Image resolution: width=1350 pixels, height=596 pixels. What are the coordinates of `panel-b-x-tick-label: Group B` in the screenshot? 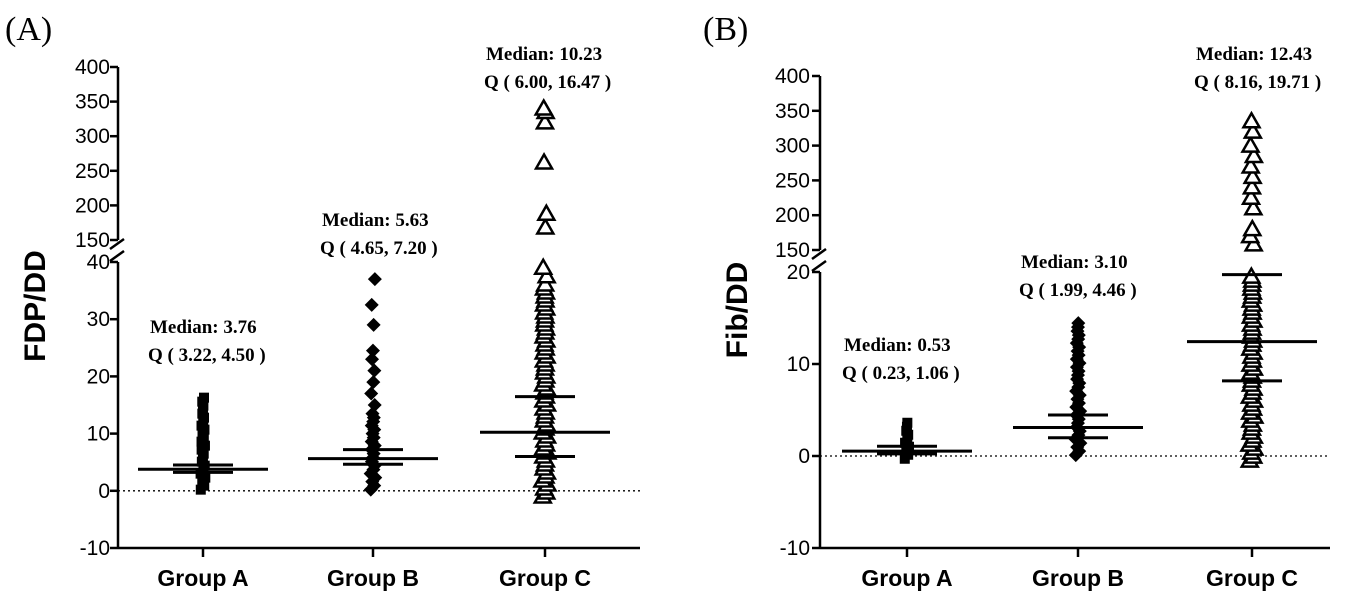 It's located at (1078, 578).